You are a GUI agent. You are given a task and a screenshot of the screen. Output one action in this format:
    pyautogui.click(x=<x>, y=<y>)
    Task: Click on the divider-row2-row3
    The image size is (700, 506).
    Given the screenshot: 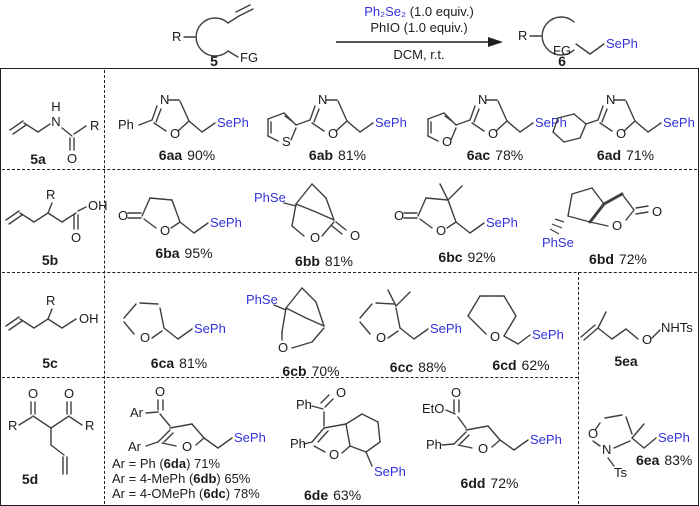 What is the action you would take?
    pyautogui.click(x=349, y=272)
    